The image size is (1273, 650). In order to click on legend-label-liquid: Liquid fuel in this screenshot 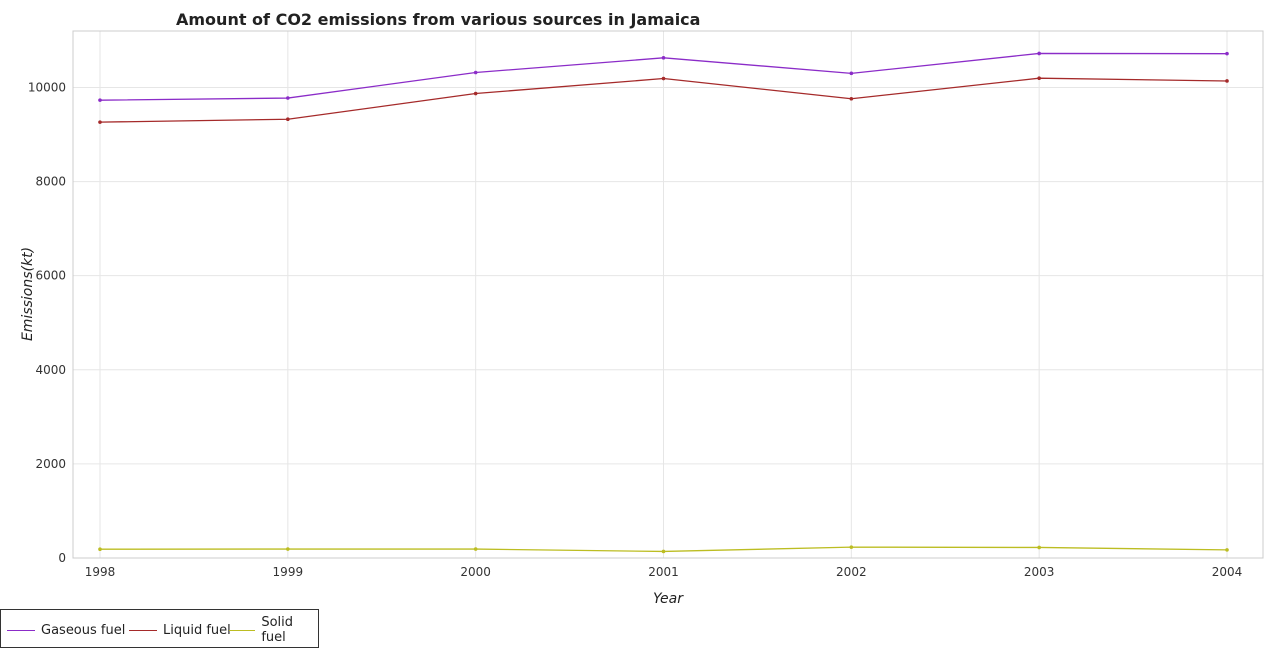, I will do `click(197, 630)`.